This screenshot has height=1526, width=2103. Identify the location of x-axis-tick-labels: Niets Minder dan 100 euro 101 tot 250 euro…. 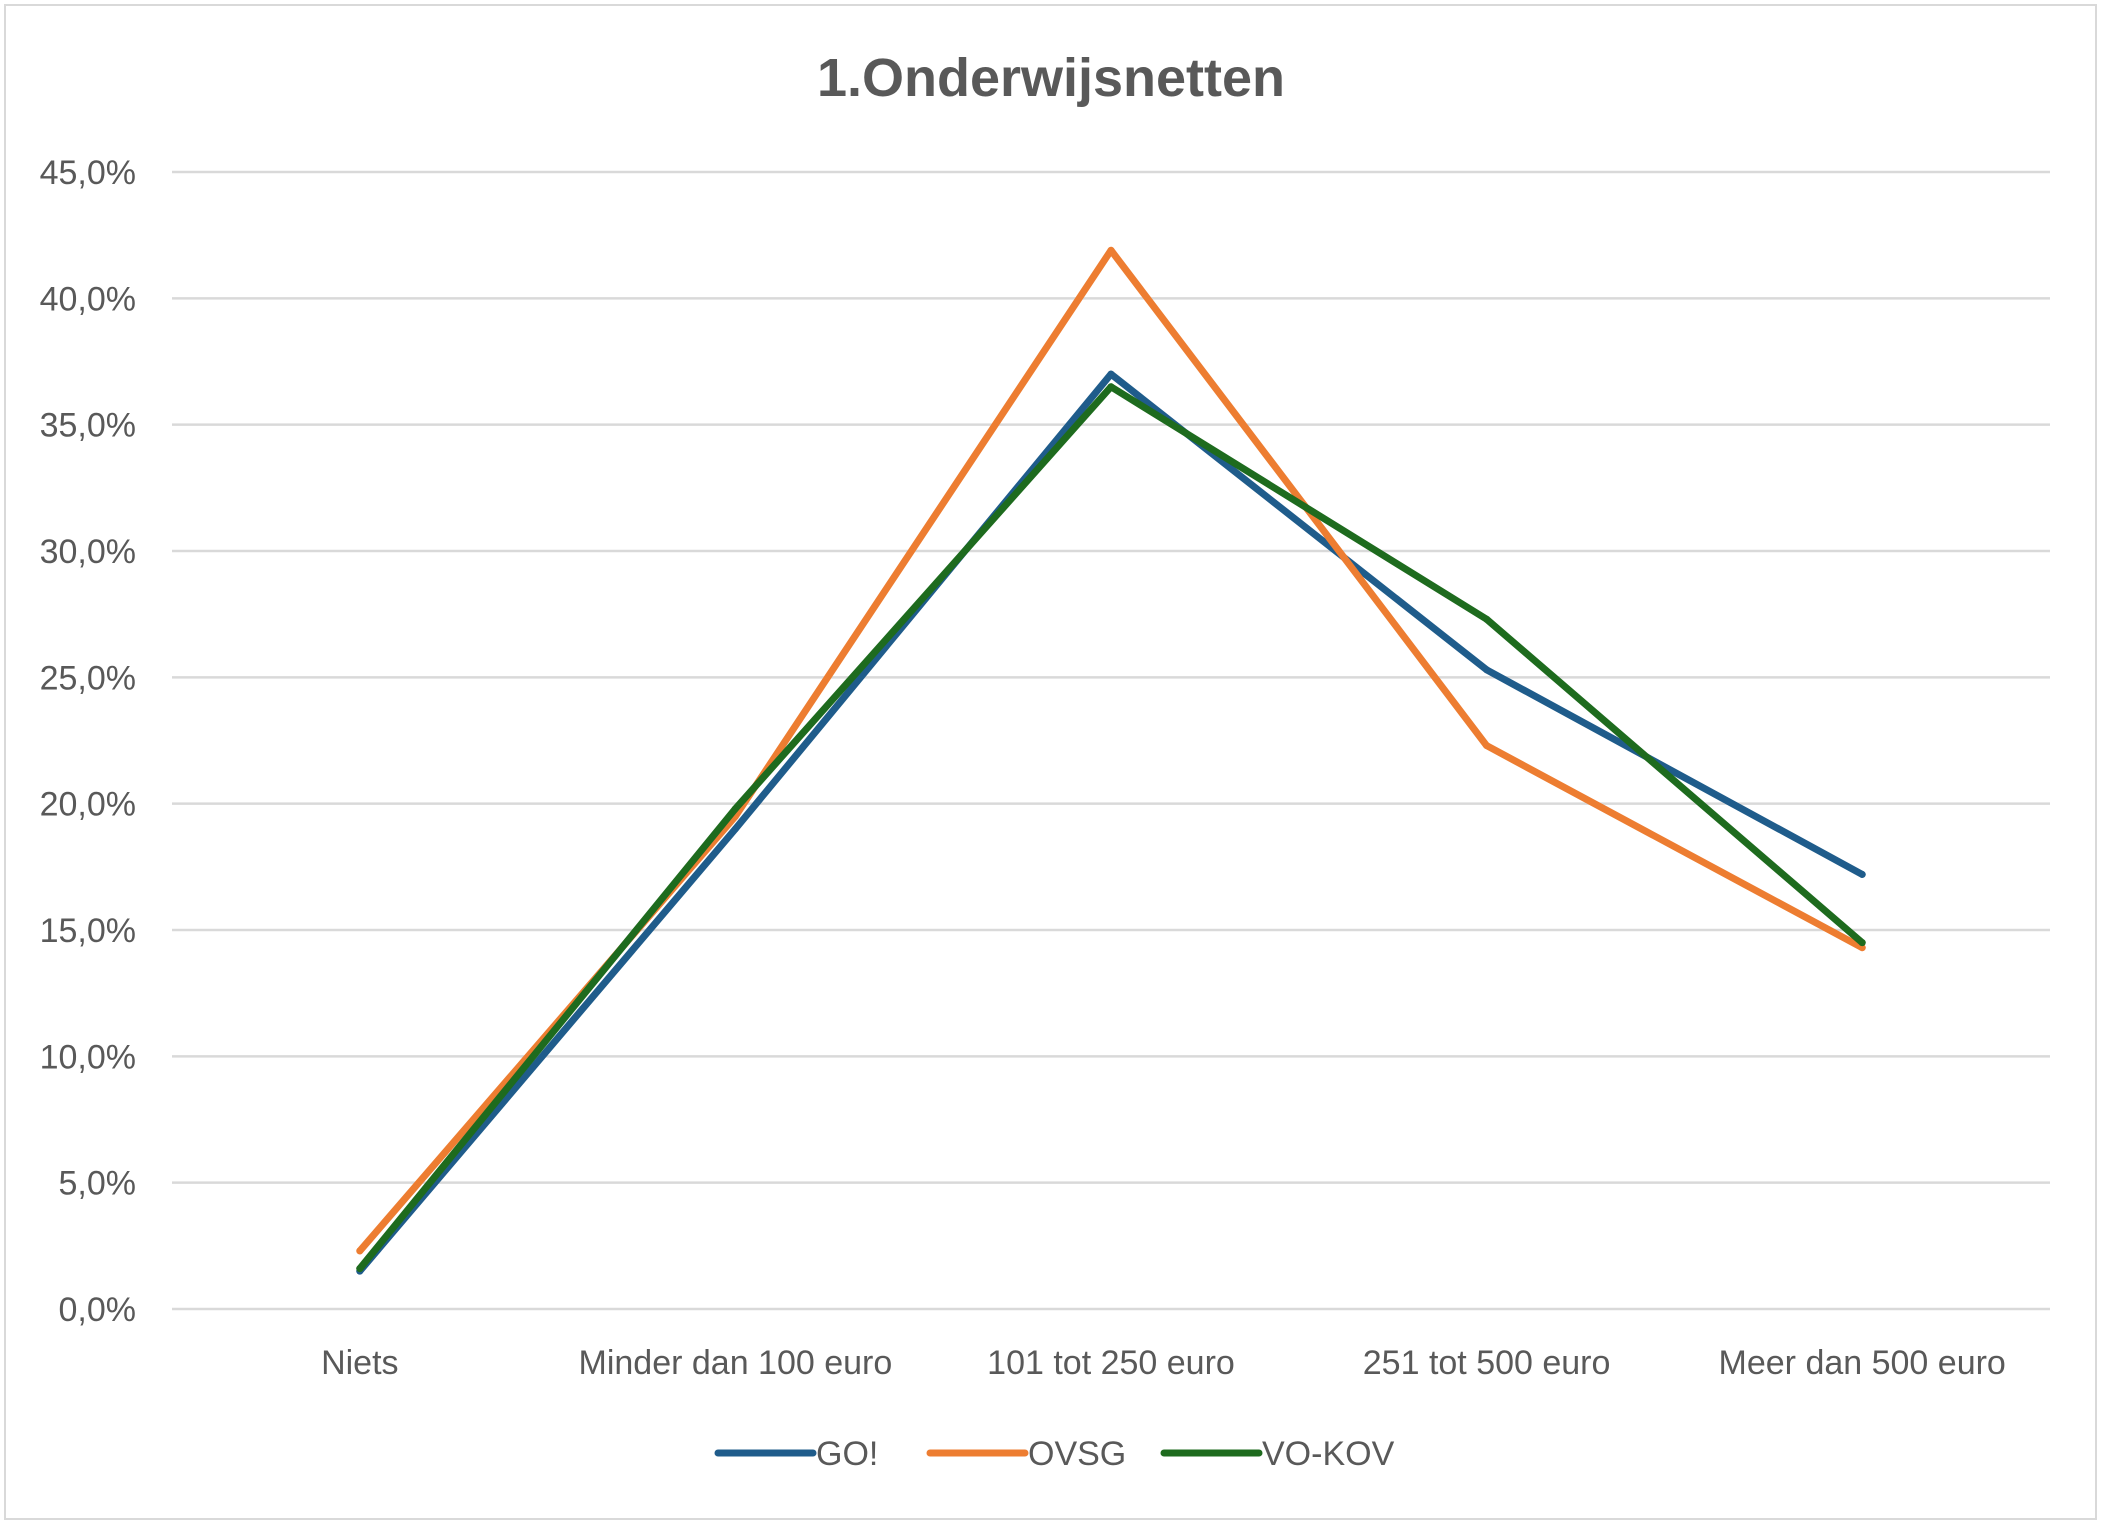
(1163, 1363).